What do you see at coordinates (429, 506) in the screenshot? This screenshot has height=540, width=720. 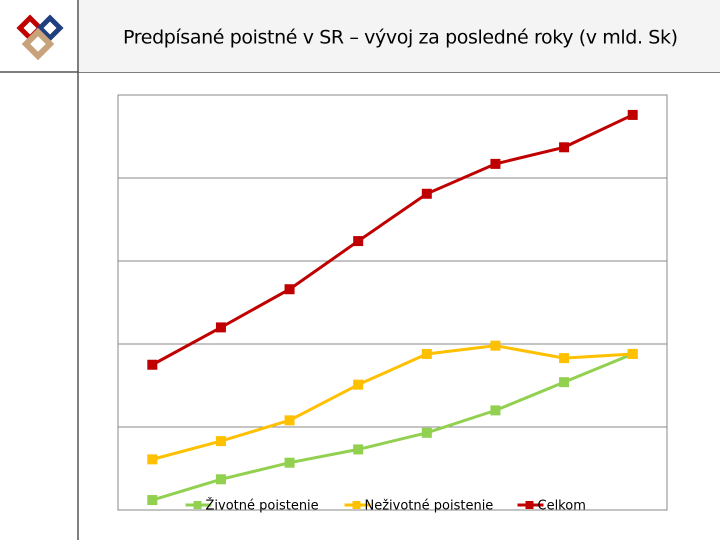 I see `legend-label: Neživotné poistenie` at bounding box center [429, 506].